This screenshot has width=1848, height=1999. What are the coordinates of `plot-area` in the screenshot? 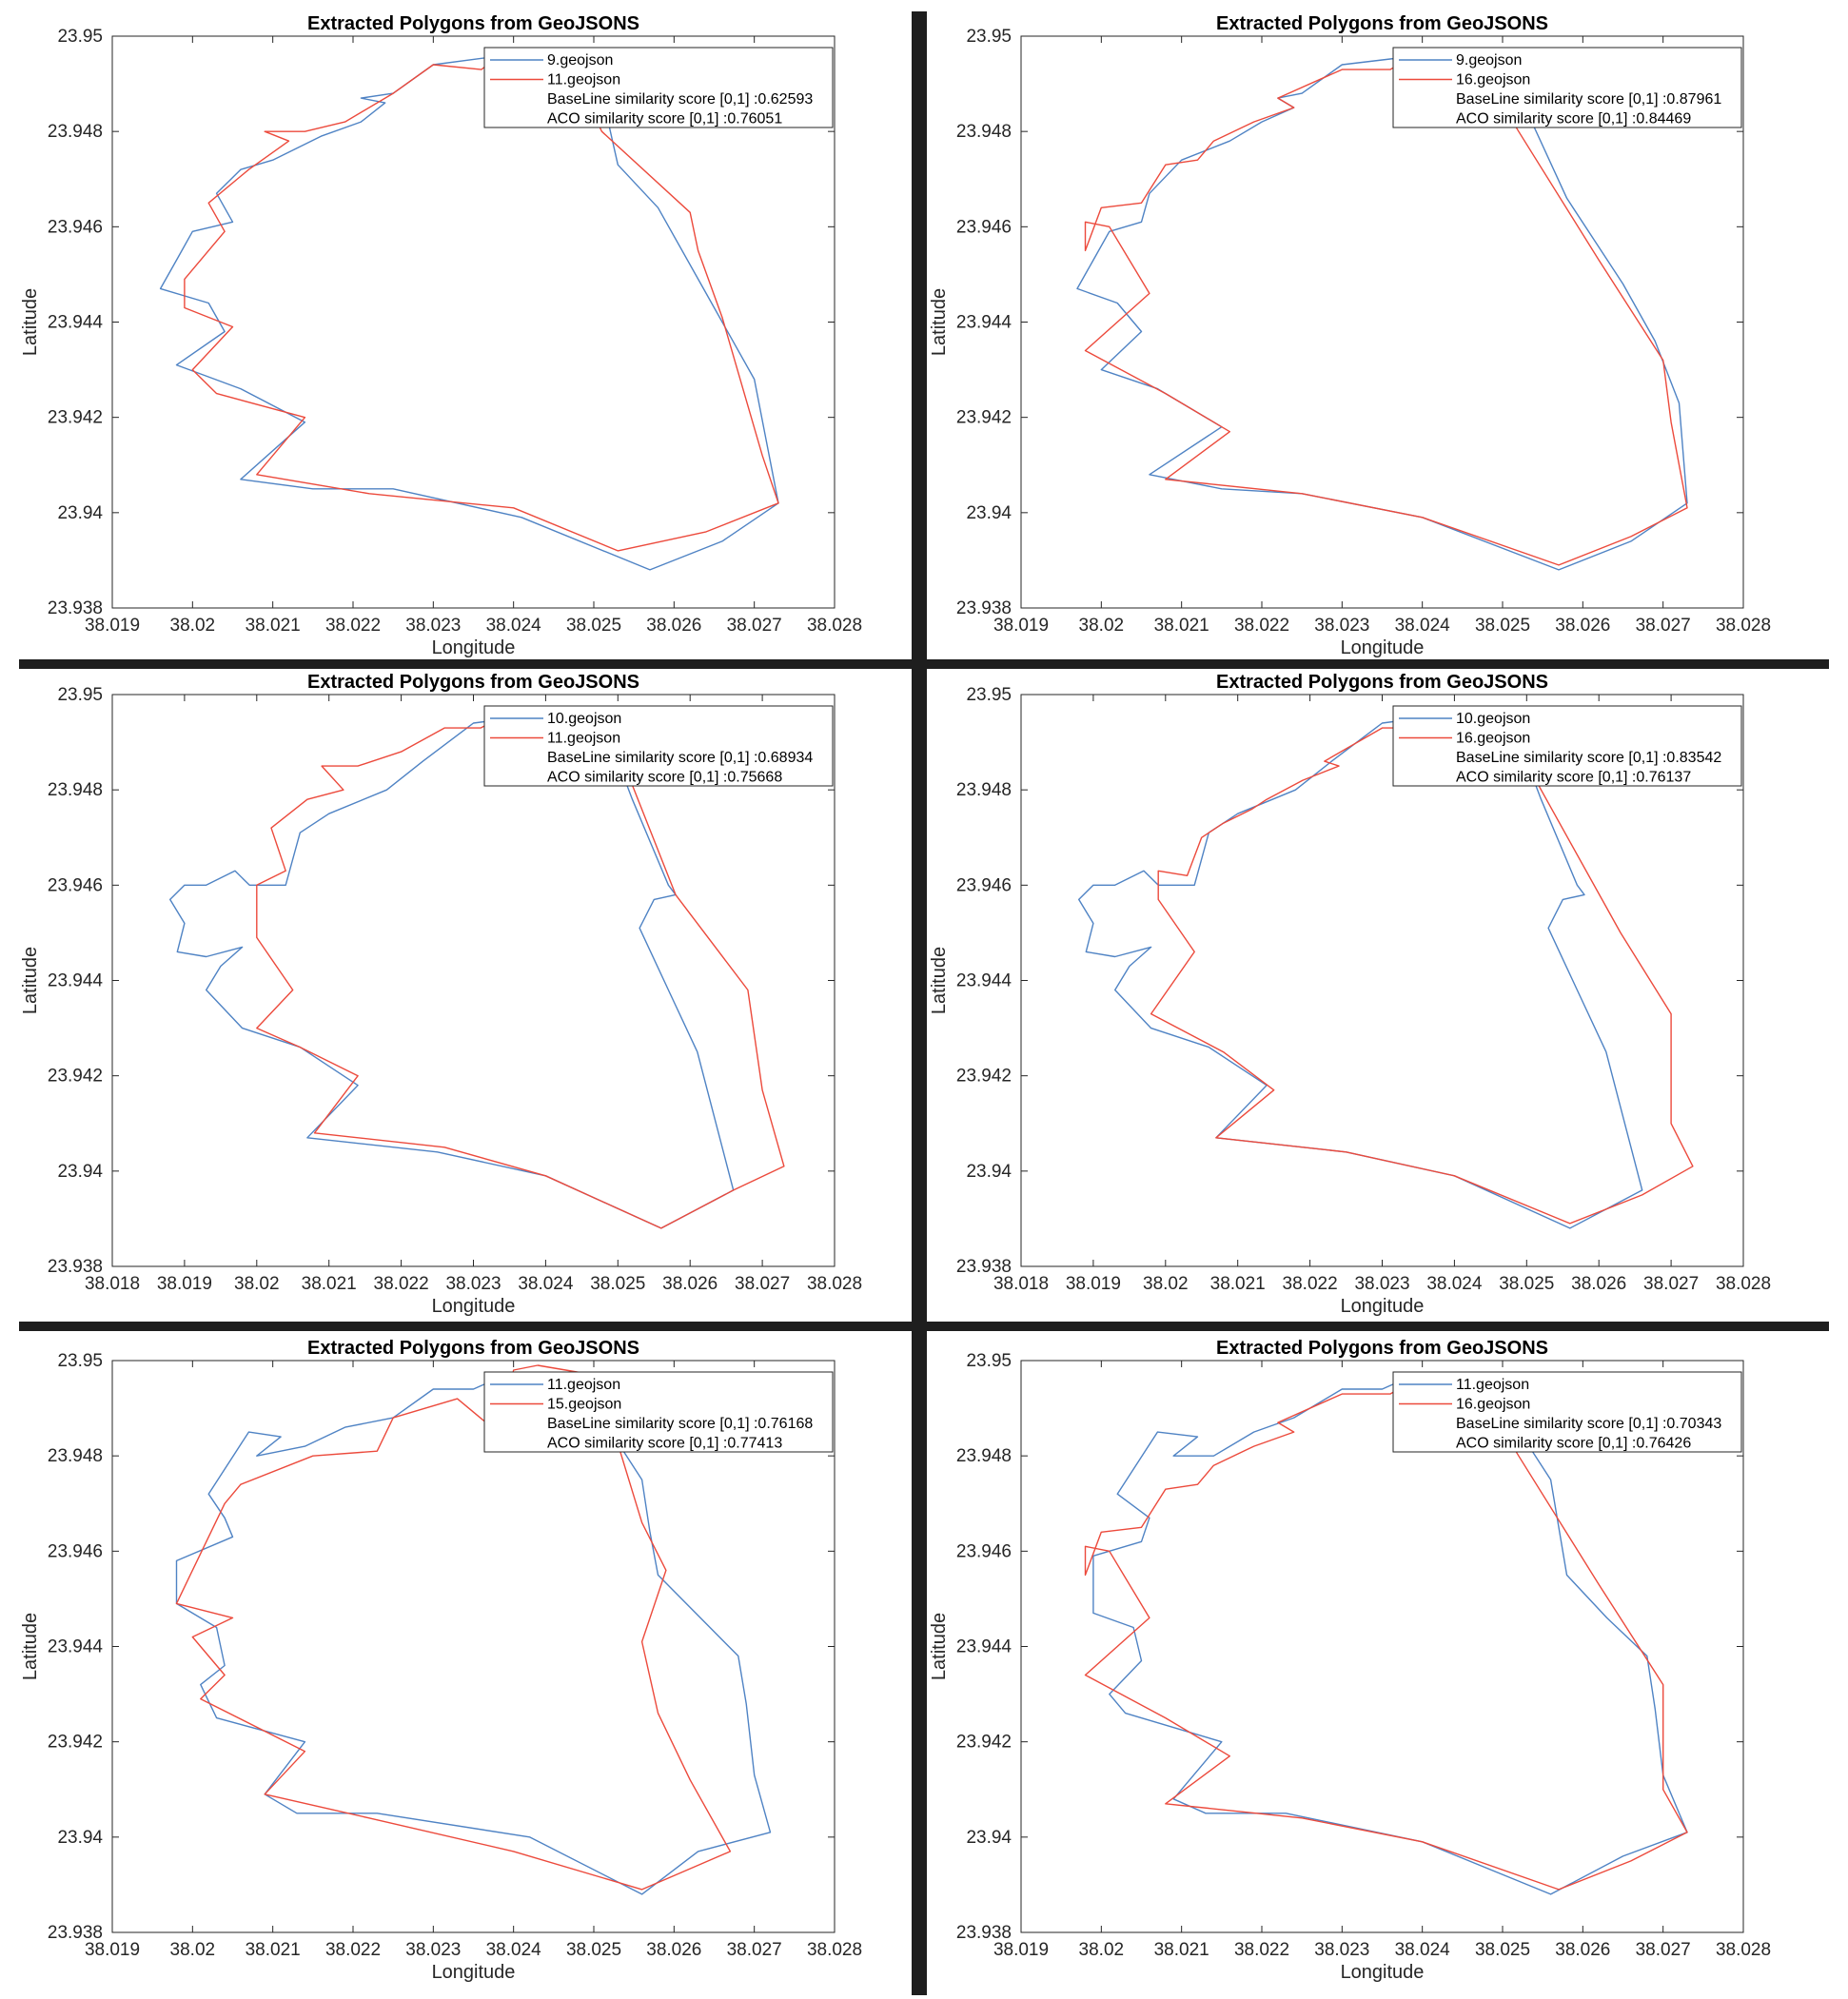 It's located at (1382, 322).